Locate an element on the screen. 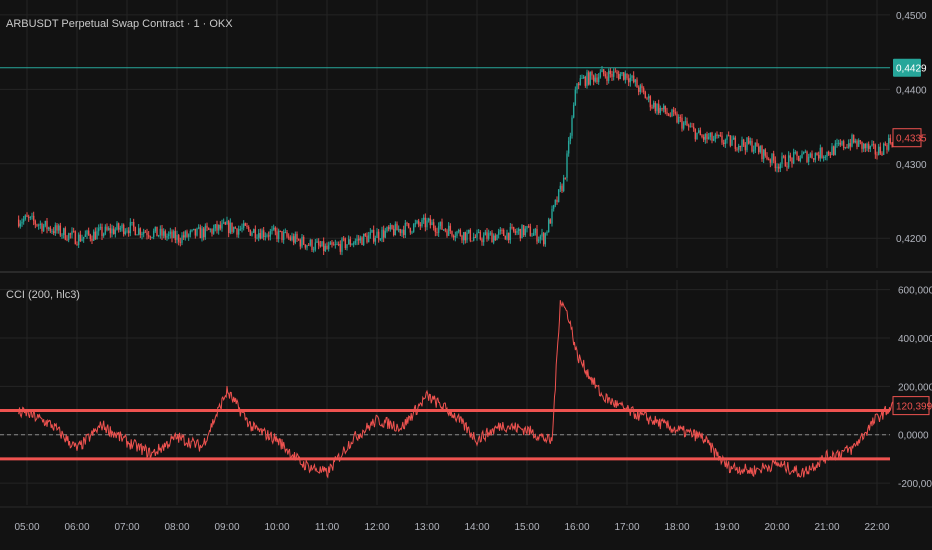  time-axis-label: 20:00 is located at coordinates (776, 527).